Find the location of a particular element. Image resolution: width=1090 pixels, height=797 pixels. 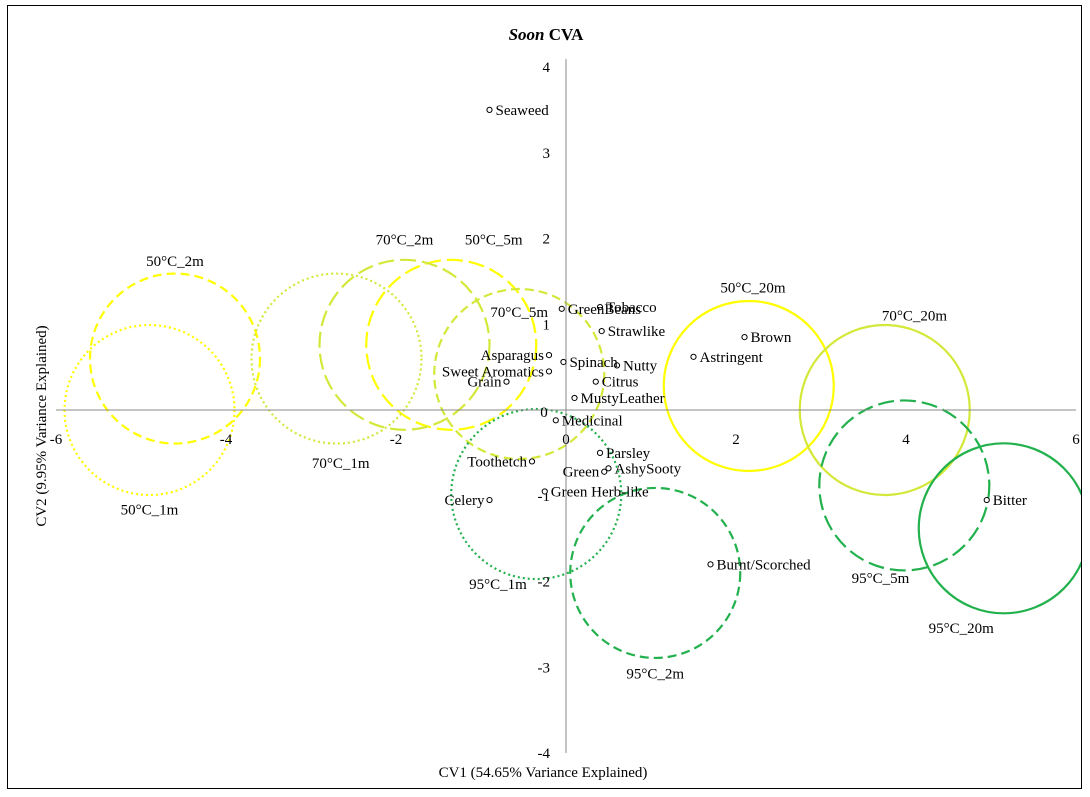

attribute-point-sweet-aromatics is located at coordinates (549, 371).